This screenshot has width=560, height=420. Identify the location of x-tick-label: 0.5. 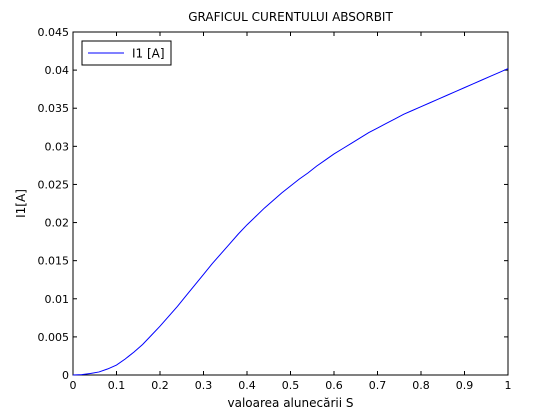
(291, 385).